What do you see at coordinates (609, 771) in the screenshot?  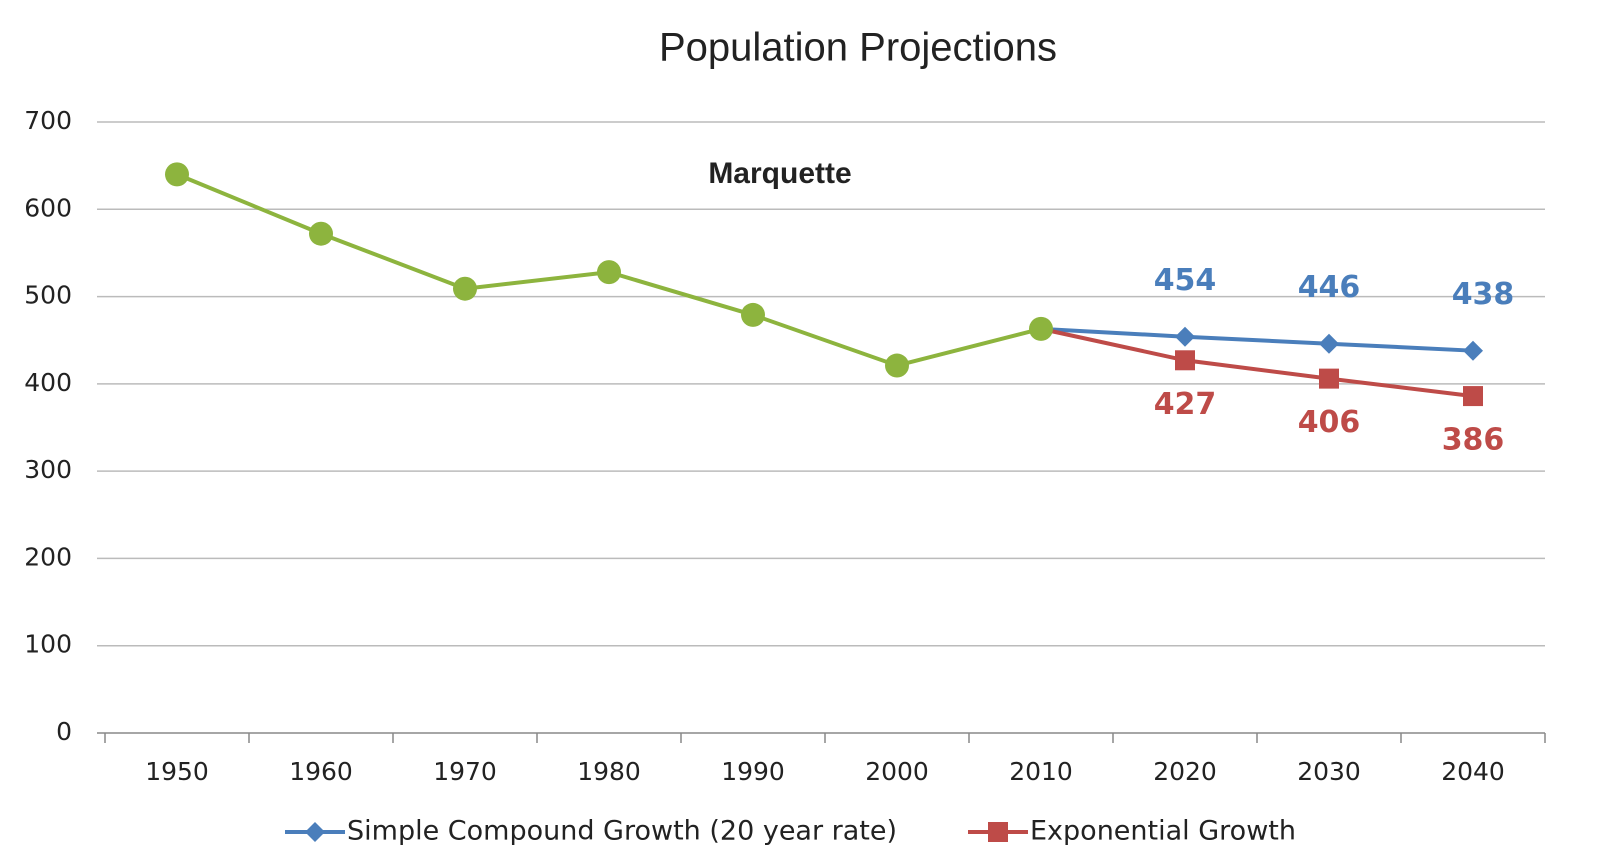 I see `x-tick-label: 1980` at bounding box center [609, 771].